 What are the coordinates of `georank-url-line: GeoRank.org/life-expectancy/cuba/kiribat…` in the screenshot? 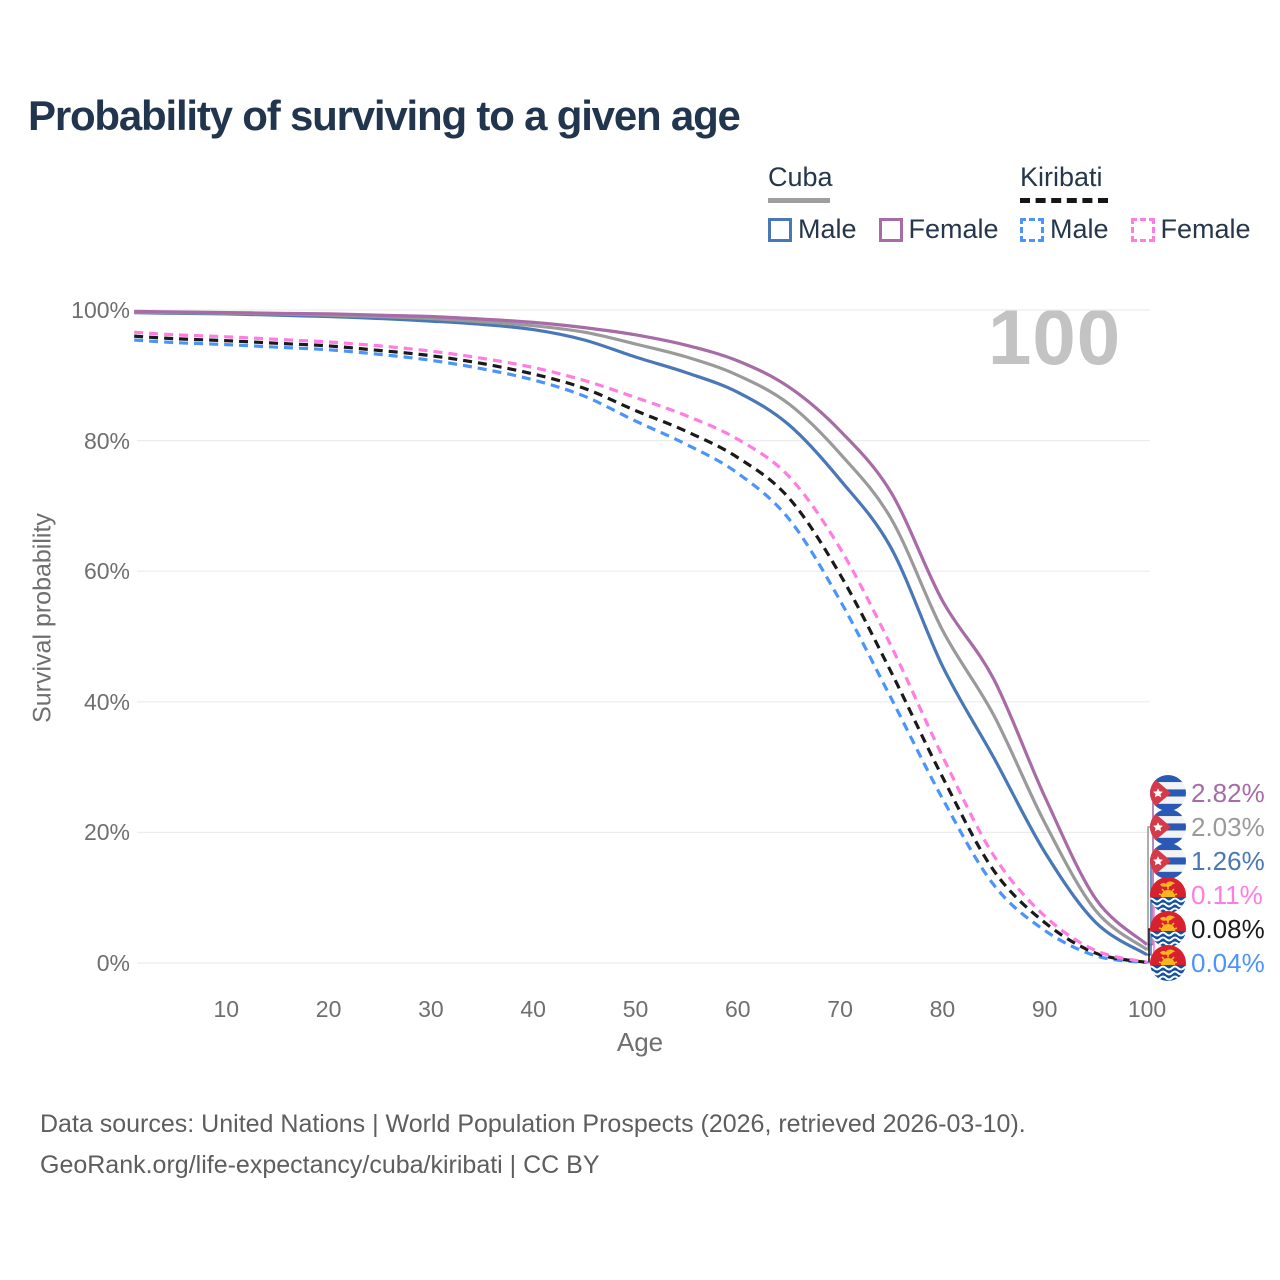 It's located at (320, 1165).